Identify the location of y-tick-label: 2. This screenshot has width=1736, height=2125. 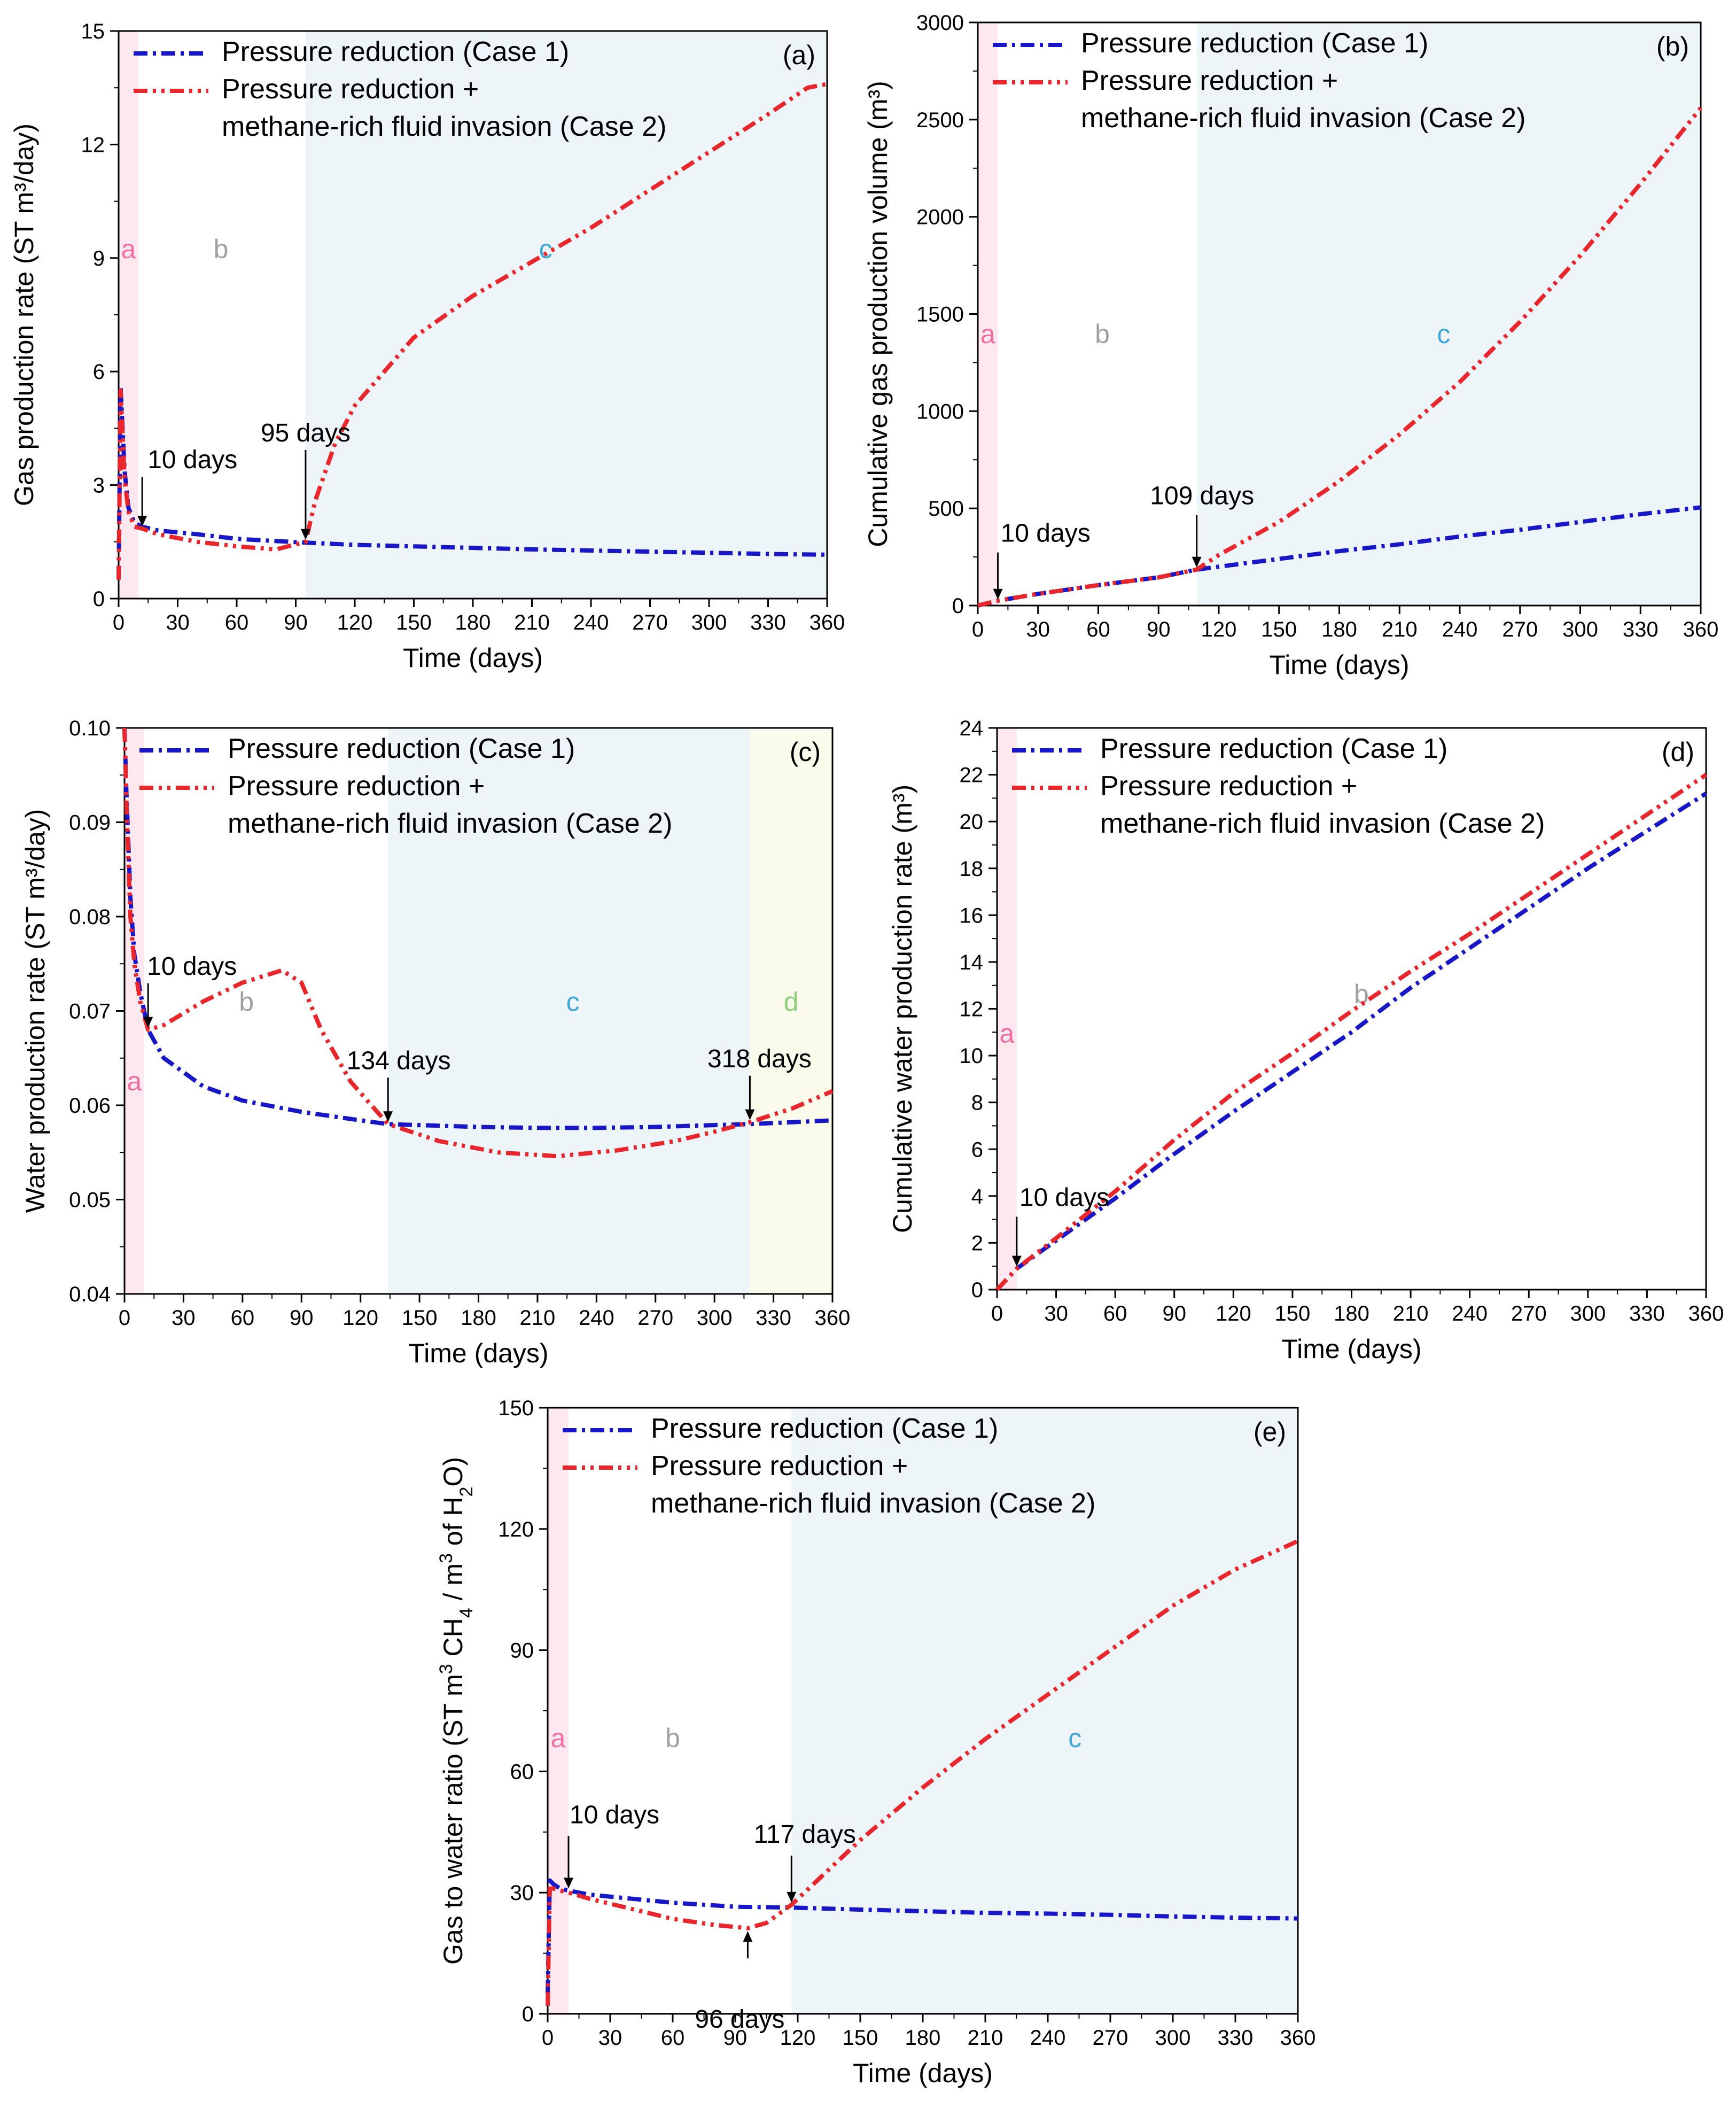
(977, 1243).